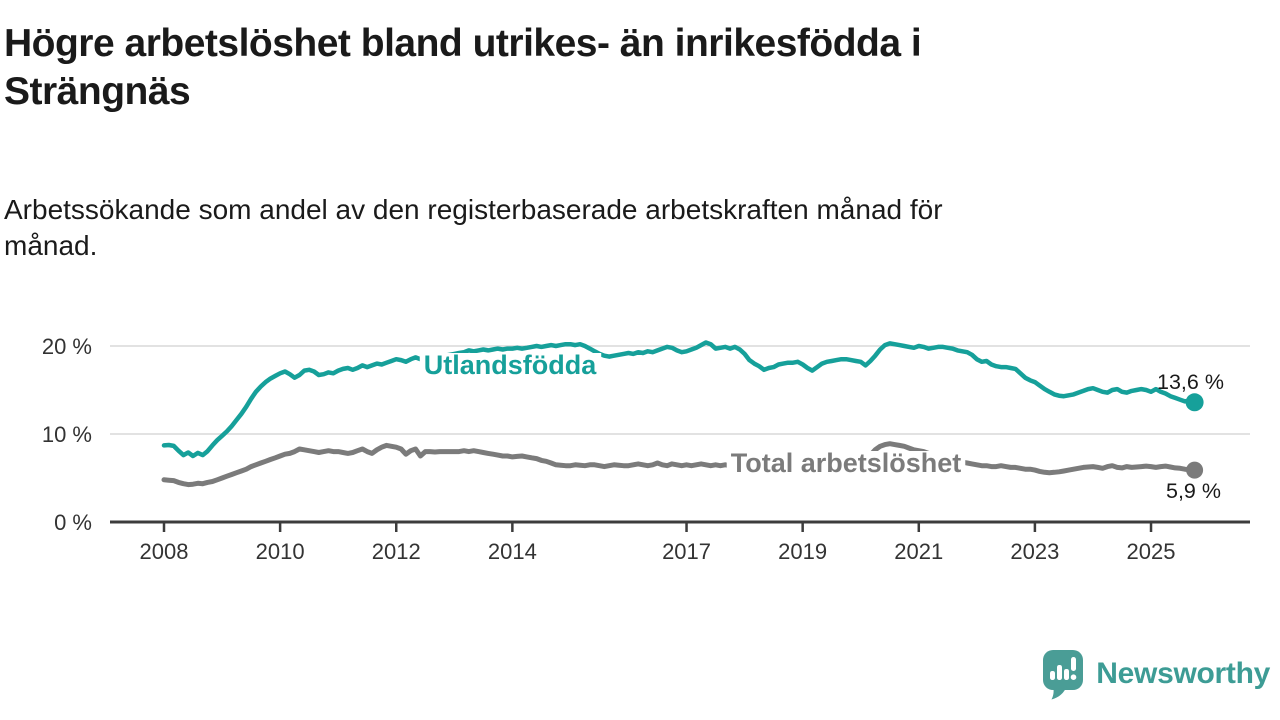 This screenshot has height=720, width=1280. What do you see at coordinates (164, 551) in the screenshot?
I see `x-tick-label: 2008` at bounding box center [164, 551].